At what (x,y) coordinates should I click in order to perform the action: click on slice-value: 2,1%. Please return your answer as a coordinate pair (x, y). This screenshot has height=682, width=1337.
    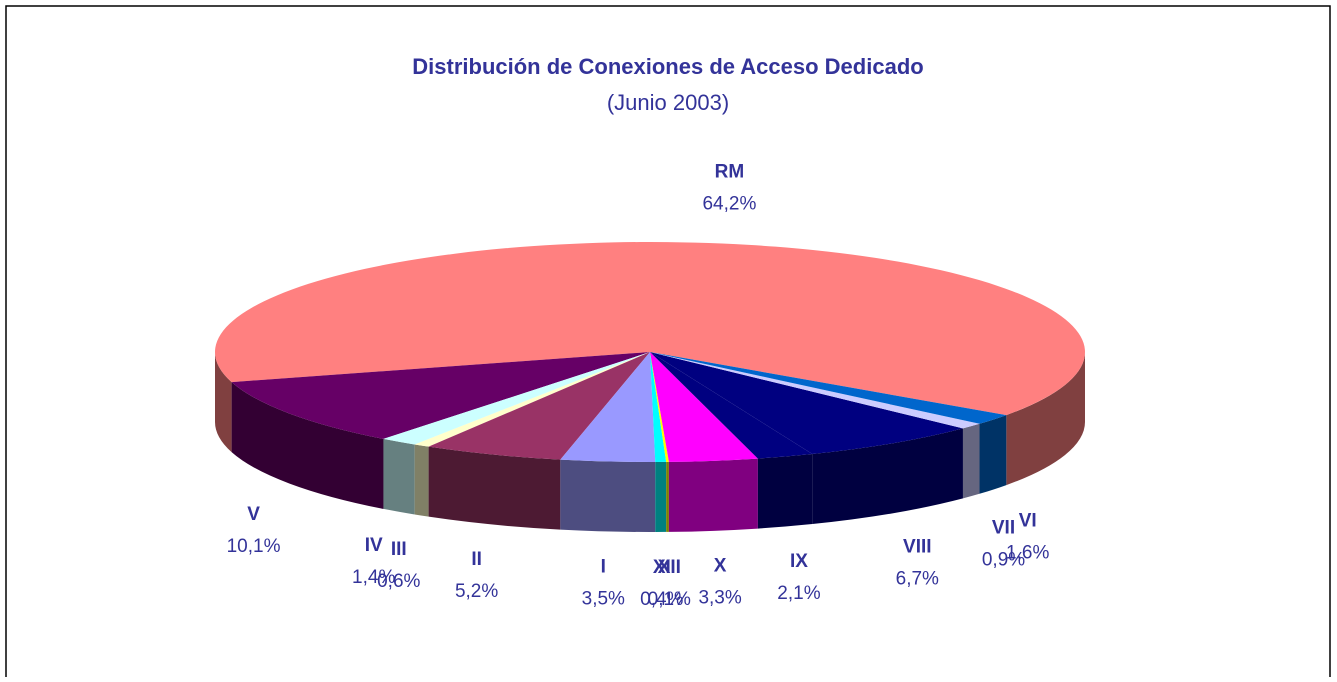
    Looking at the image, I should click on (798, 593).